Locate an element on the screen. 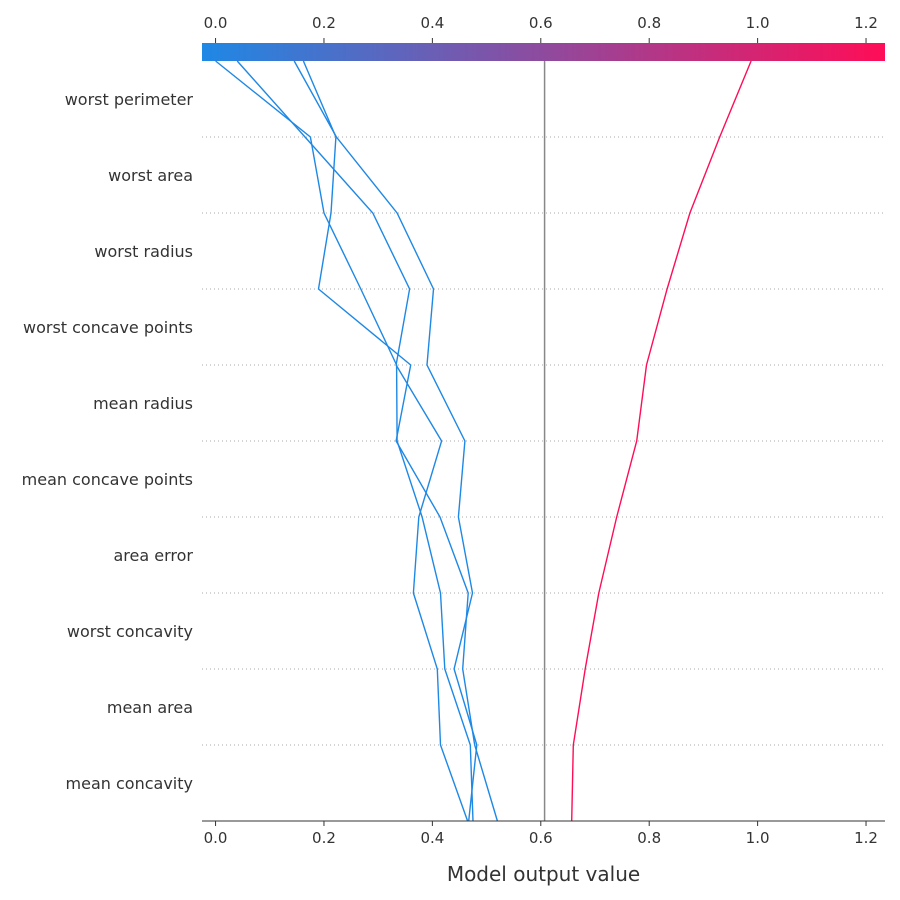  top-tick-label: 1.2 is located at coordinates (866, 23).